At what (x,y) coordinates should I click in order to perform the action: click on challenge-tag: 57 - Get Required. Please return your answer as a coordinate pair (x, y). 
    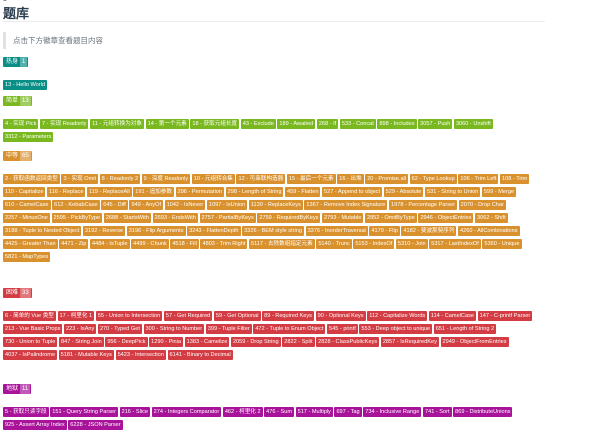
    Looking at the image, I should click on (188, 316).